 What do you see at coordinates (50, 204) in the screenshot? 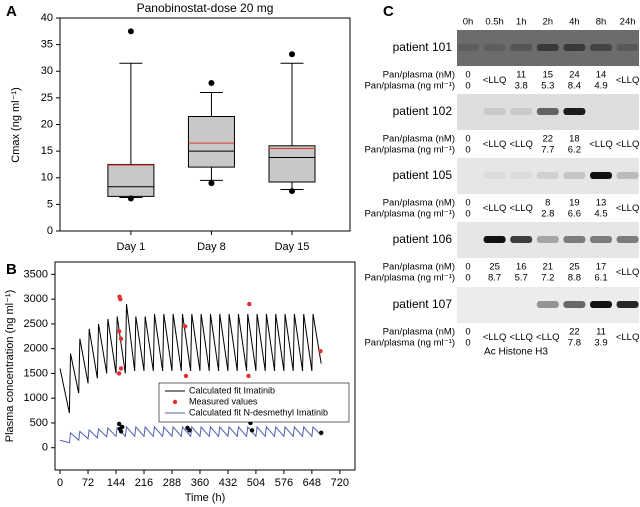
I see `y-tick-label: 5` at bounding box center [50, 204].